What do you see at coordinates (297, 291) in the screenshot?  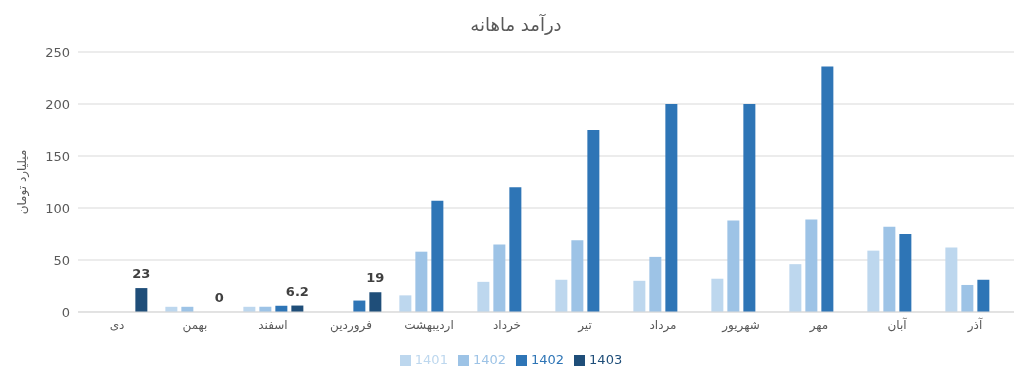 I see `data-label: 6.2` at bounding box center [297, 291].